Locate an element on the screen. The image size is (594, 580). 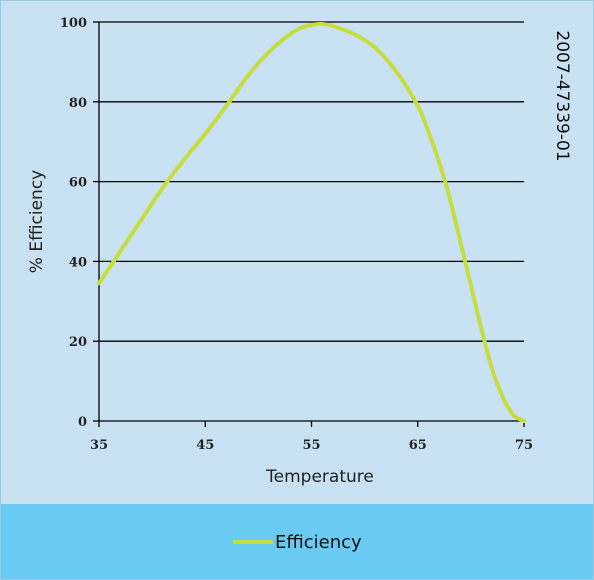
chart-id-annotation: 2007-47339-01 is located at coordinates (562, 95).